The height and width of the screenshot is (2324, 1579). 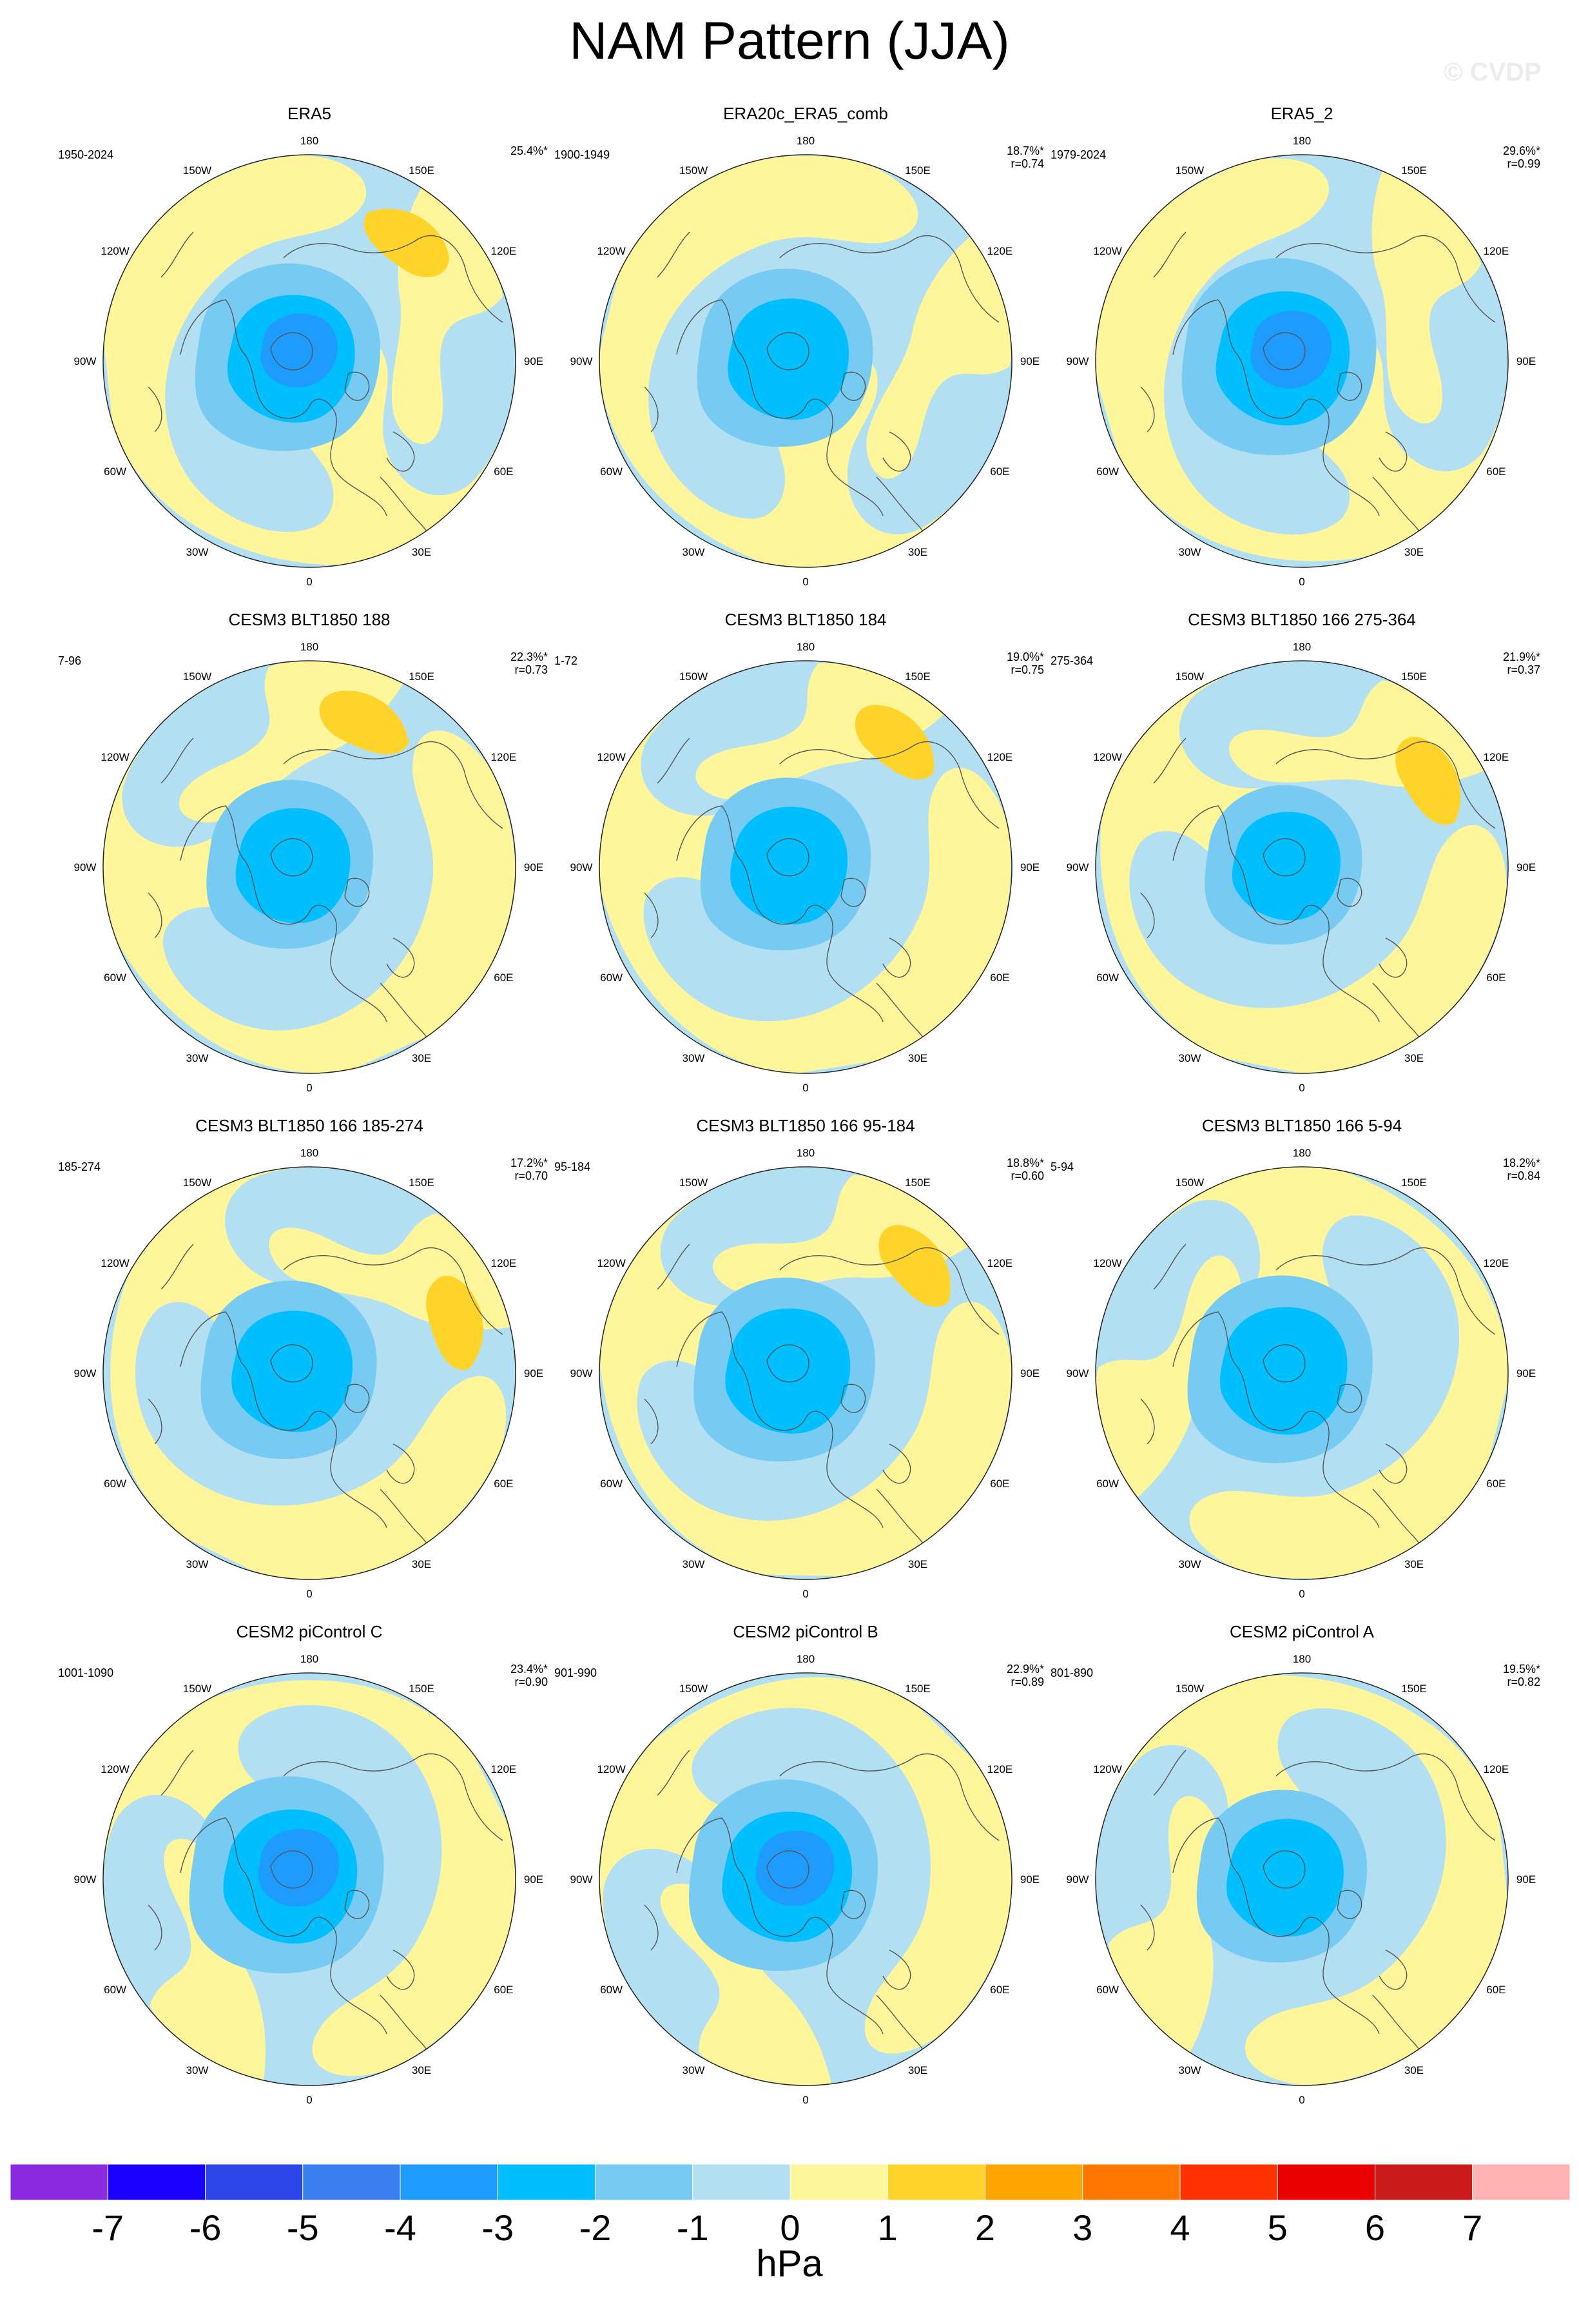 What do you see at coordinates (1180, 2227) in the screenshot?
I see `colorbar-tick-label: 4` at bounding box center [1180, 2227].